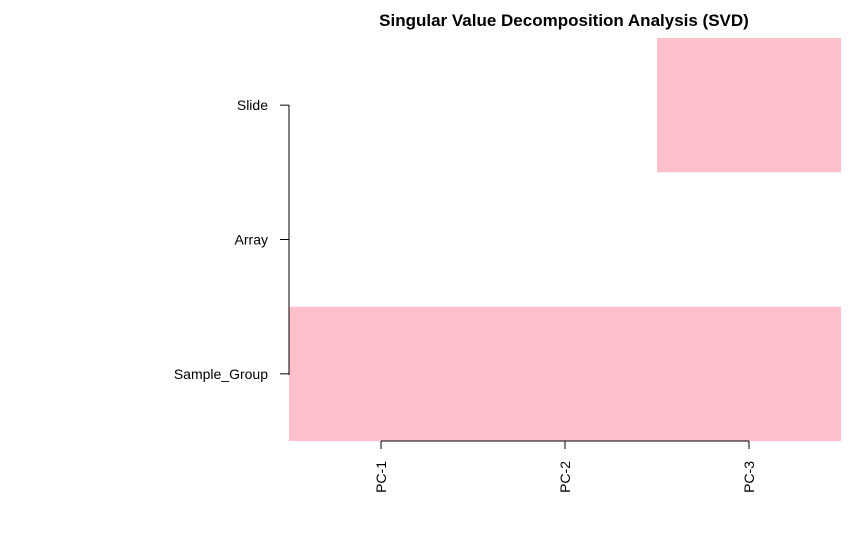  Describe the element at coordinates (381, 477) in the screenshot. I see `x-tick-label: PC-1` at that location.